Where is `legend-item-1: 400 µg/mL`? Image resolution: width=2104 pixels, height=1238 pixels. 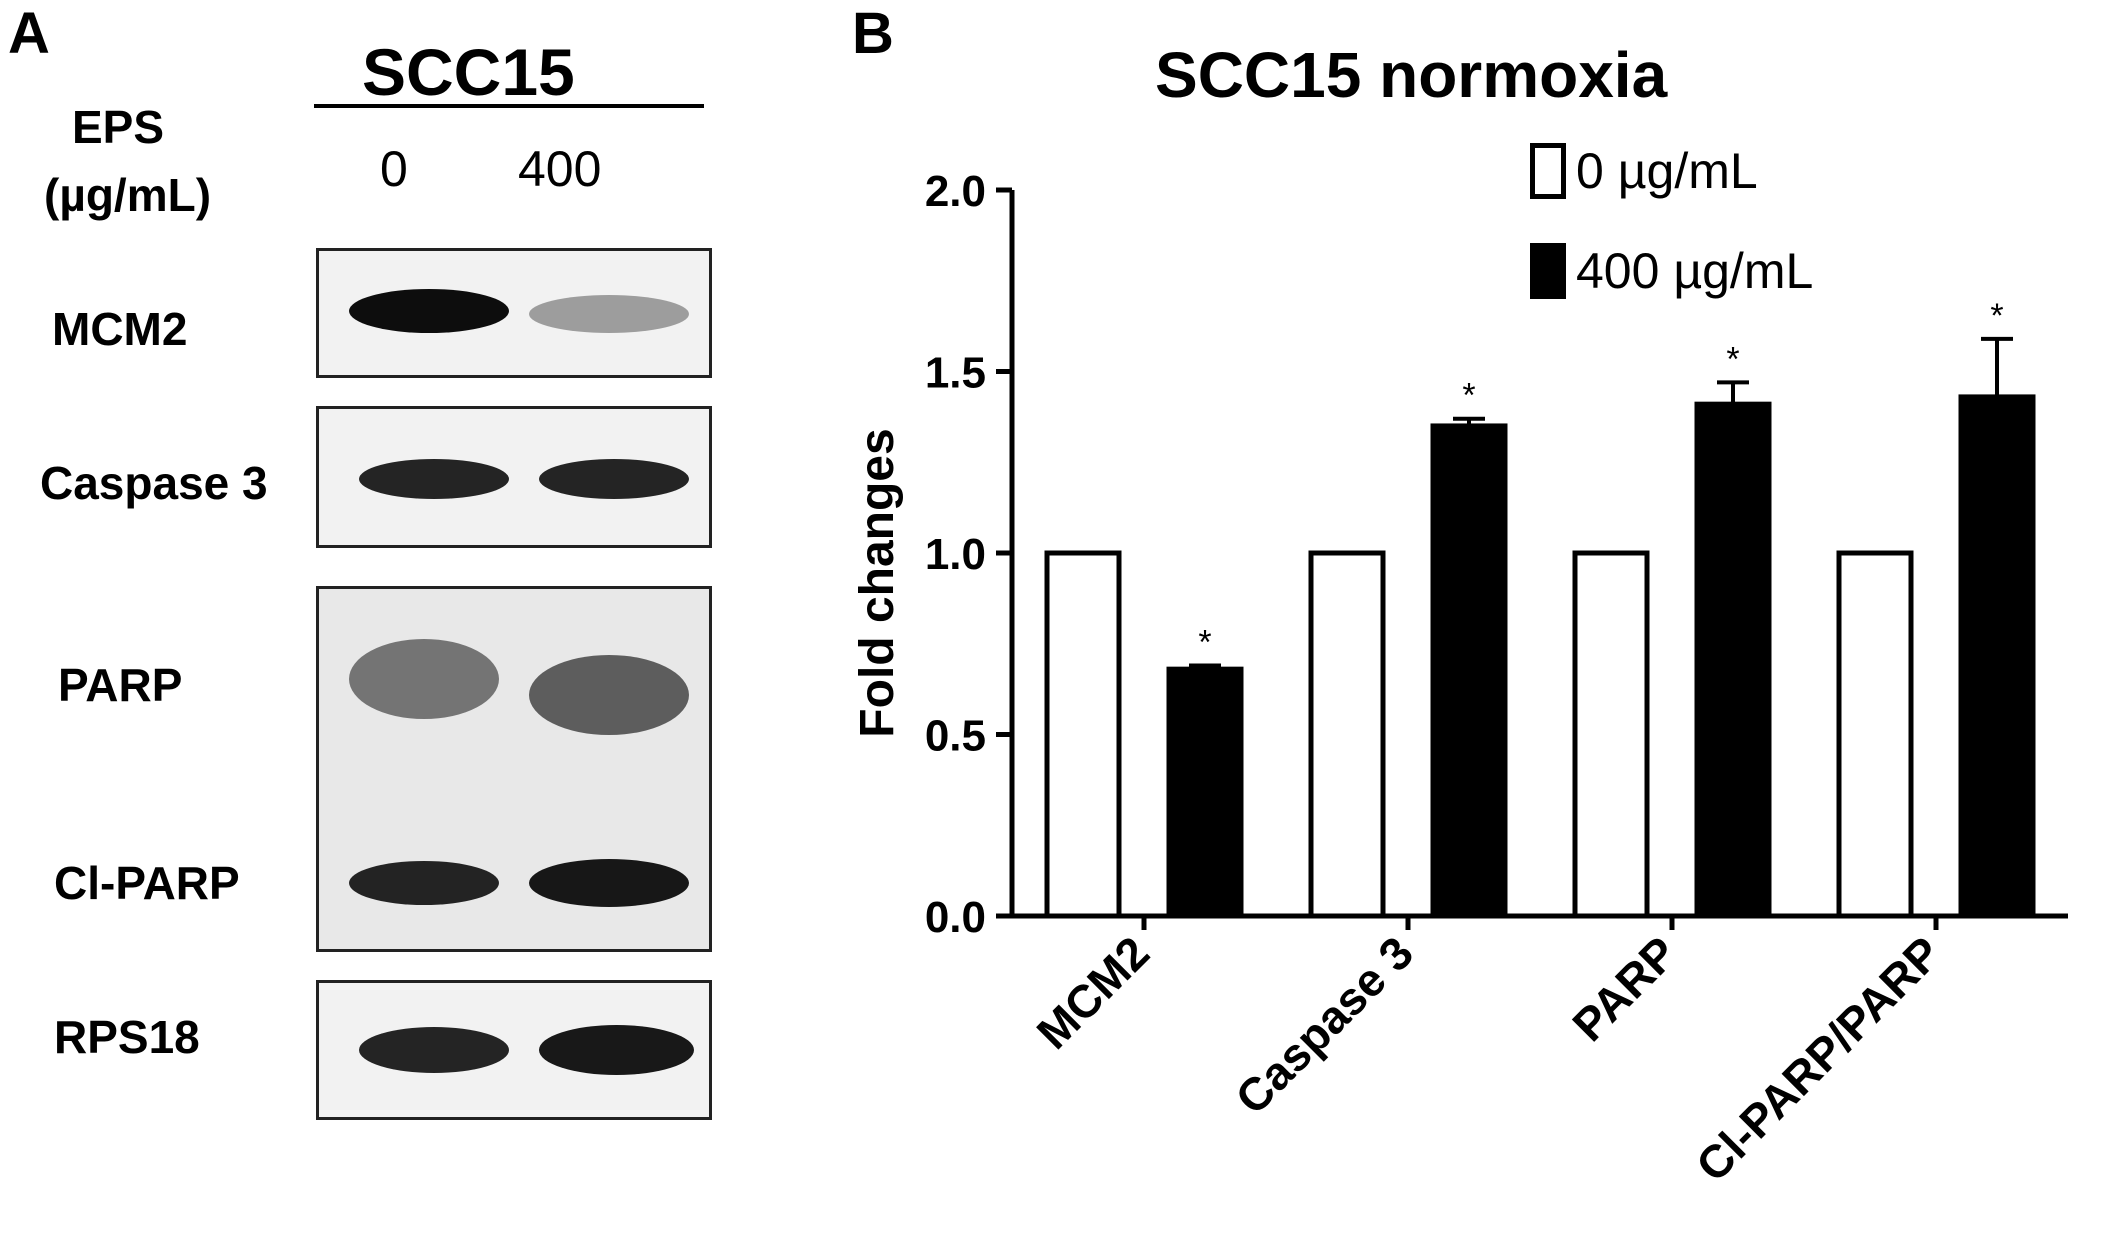 legend-item-1: 400 µg/mL is located at coordinates (1671, 271).